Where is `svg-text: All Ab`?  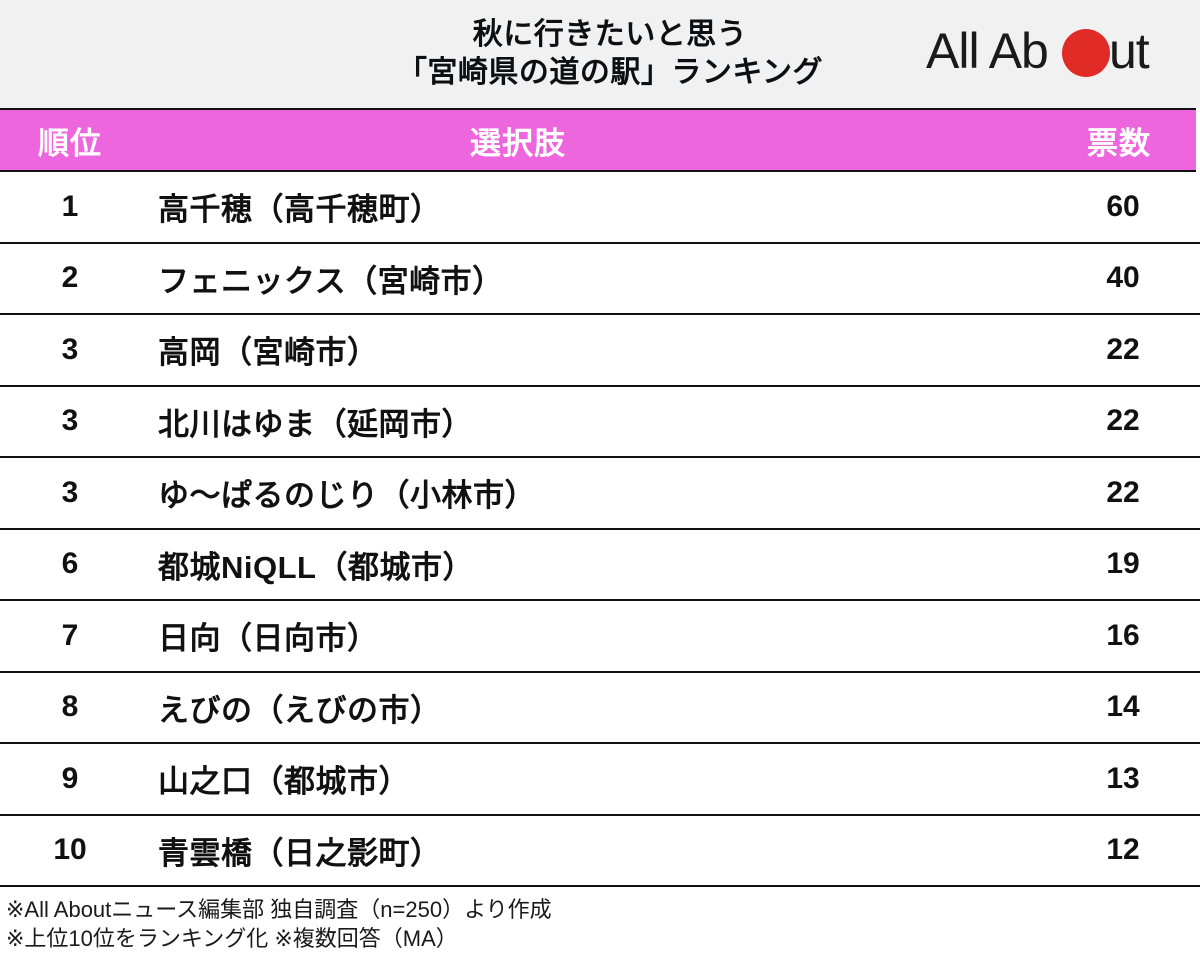
svg-text: All Ab is located at coordinates (987, 52).